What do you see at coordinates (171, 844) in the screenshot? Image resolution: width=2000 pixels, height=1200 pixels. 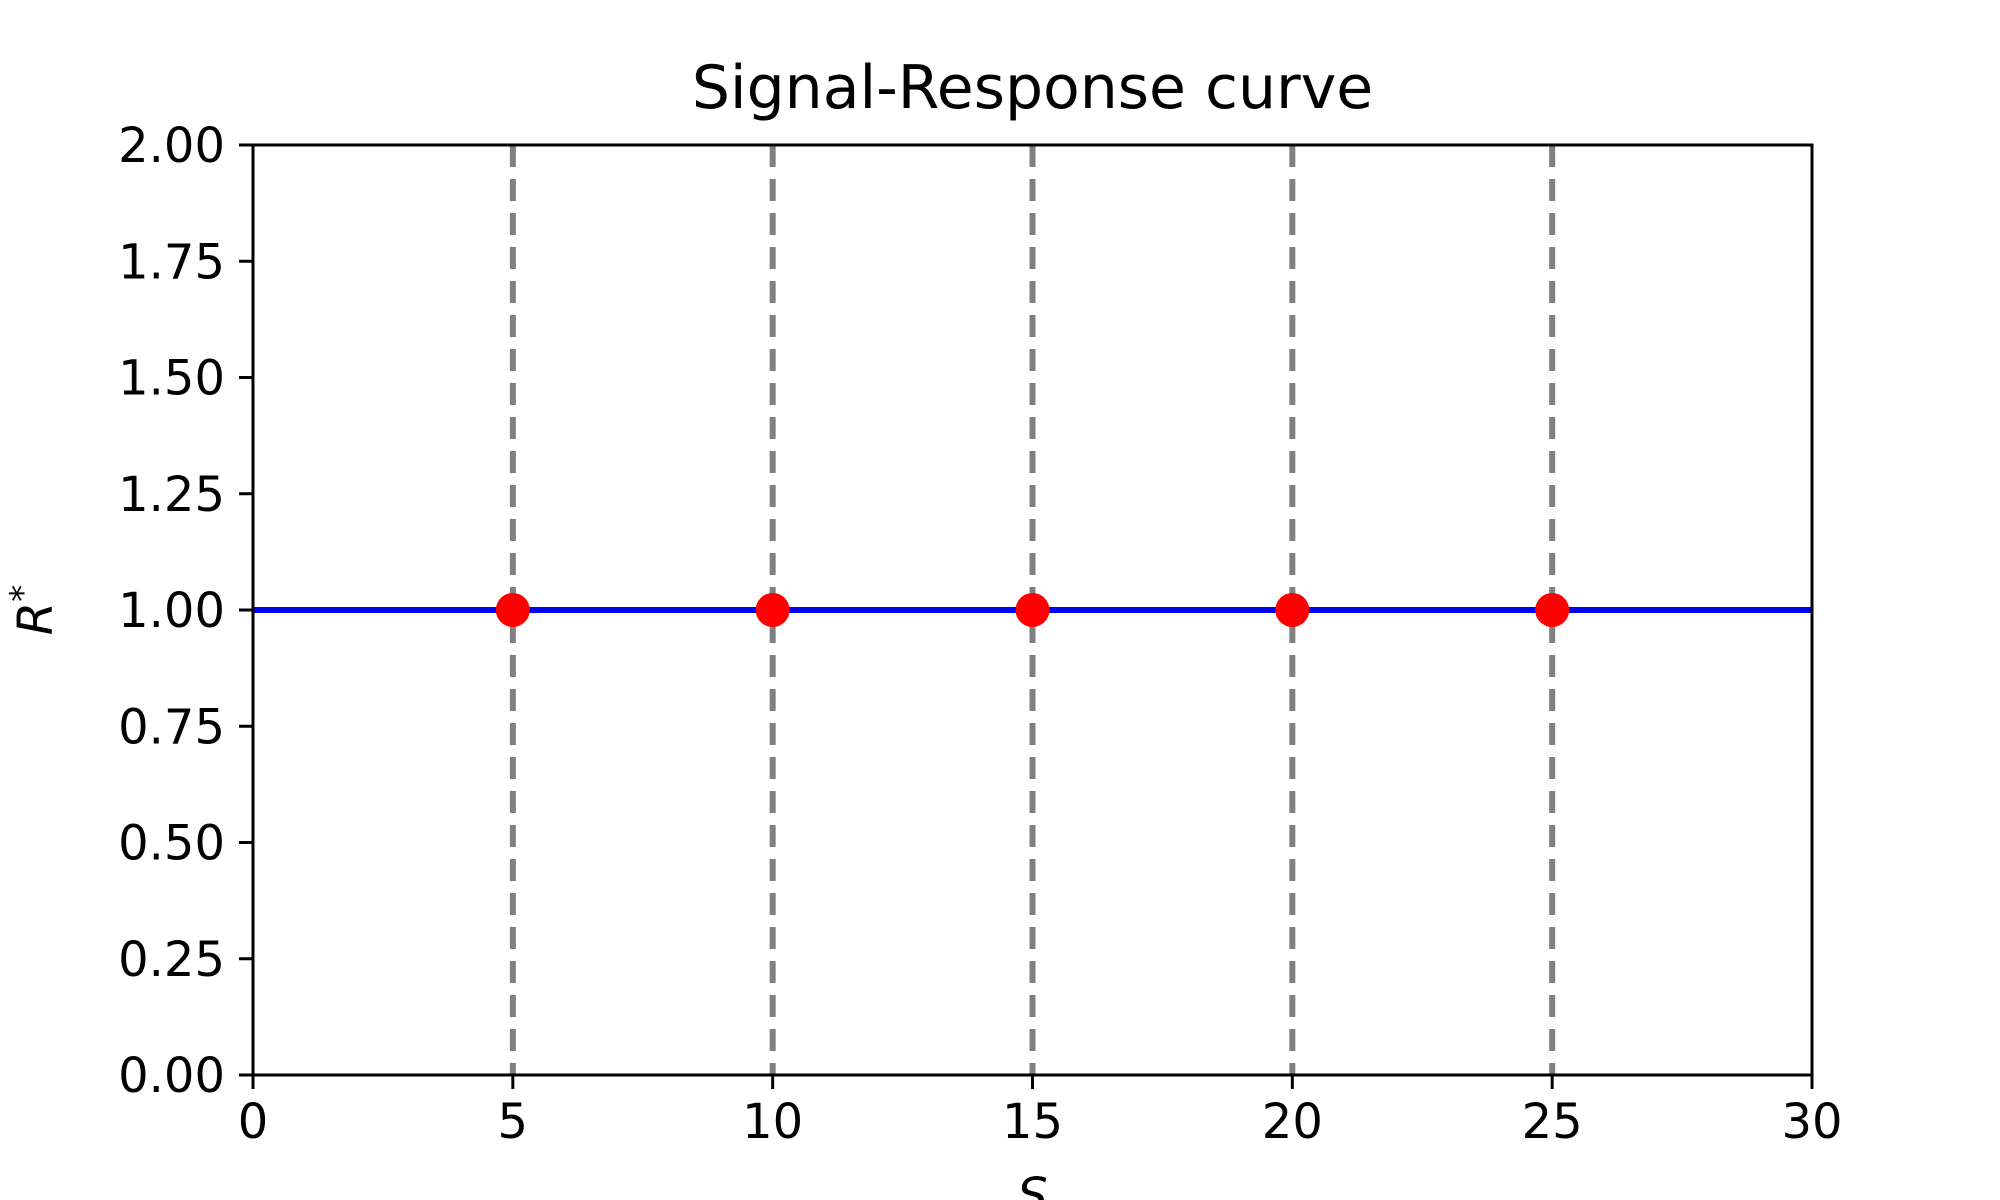 I see `y-tick-label-2: 0.50` at bounding box center [171, 844].